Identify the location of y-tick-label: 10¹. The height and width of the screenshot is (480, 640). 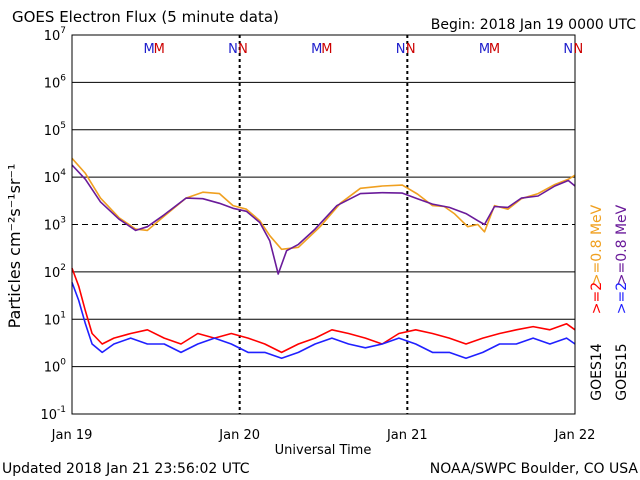
(55, 319).